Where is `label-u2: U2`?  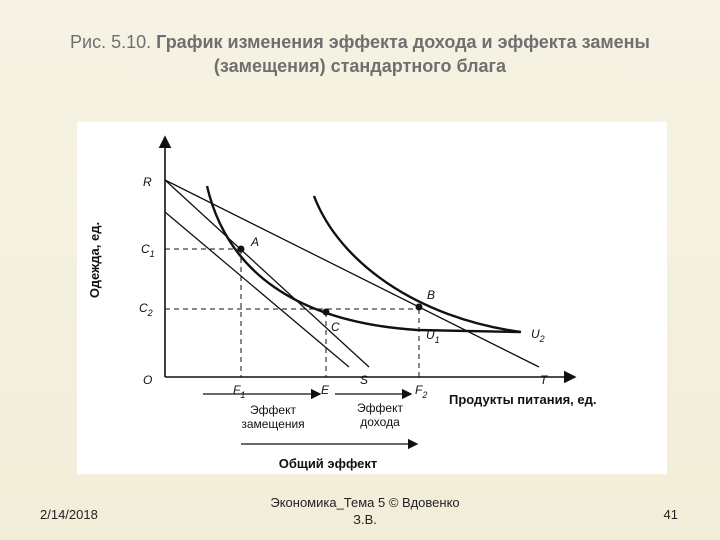
label-u2: U2 is located at coordinates (538, 335).